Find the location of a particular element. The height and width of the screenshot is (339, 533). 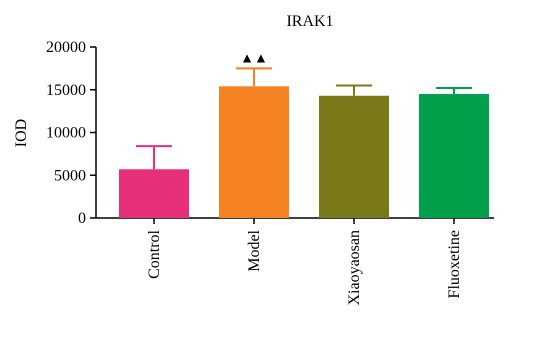

bar-xiaoyaosan is located at coordinates (354, 156).